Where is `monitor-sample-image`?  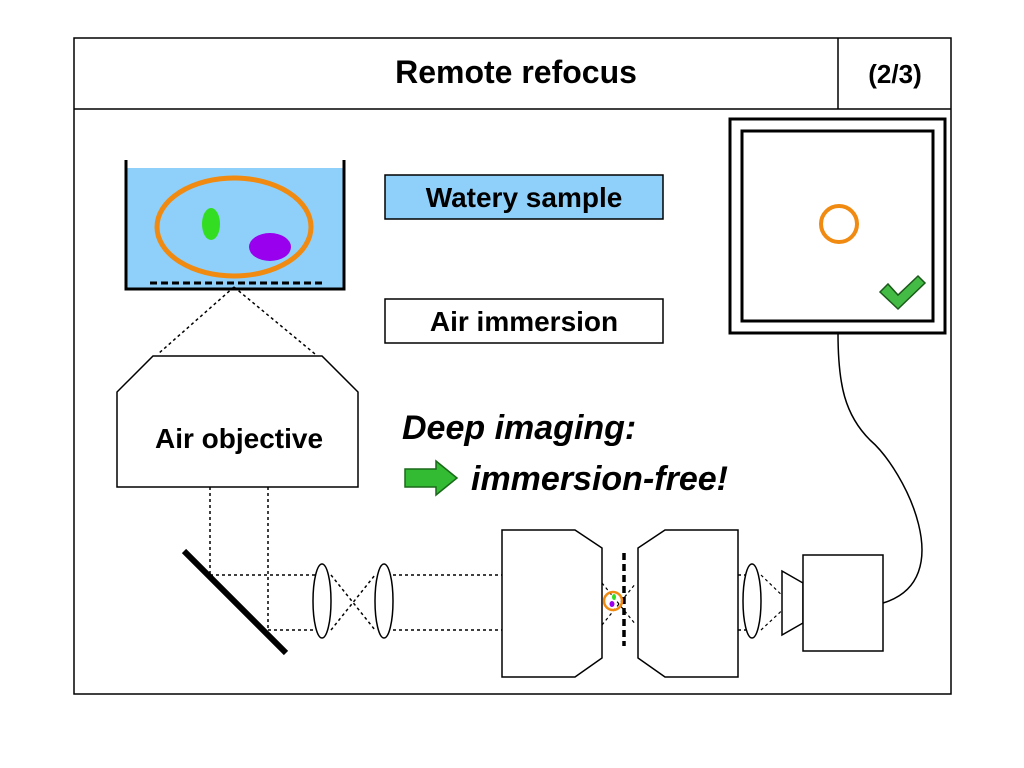
monitor-sample-image is located at coordinates (839, 224).